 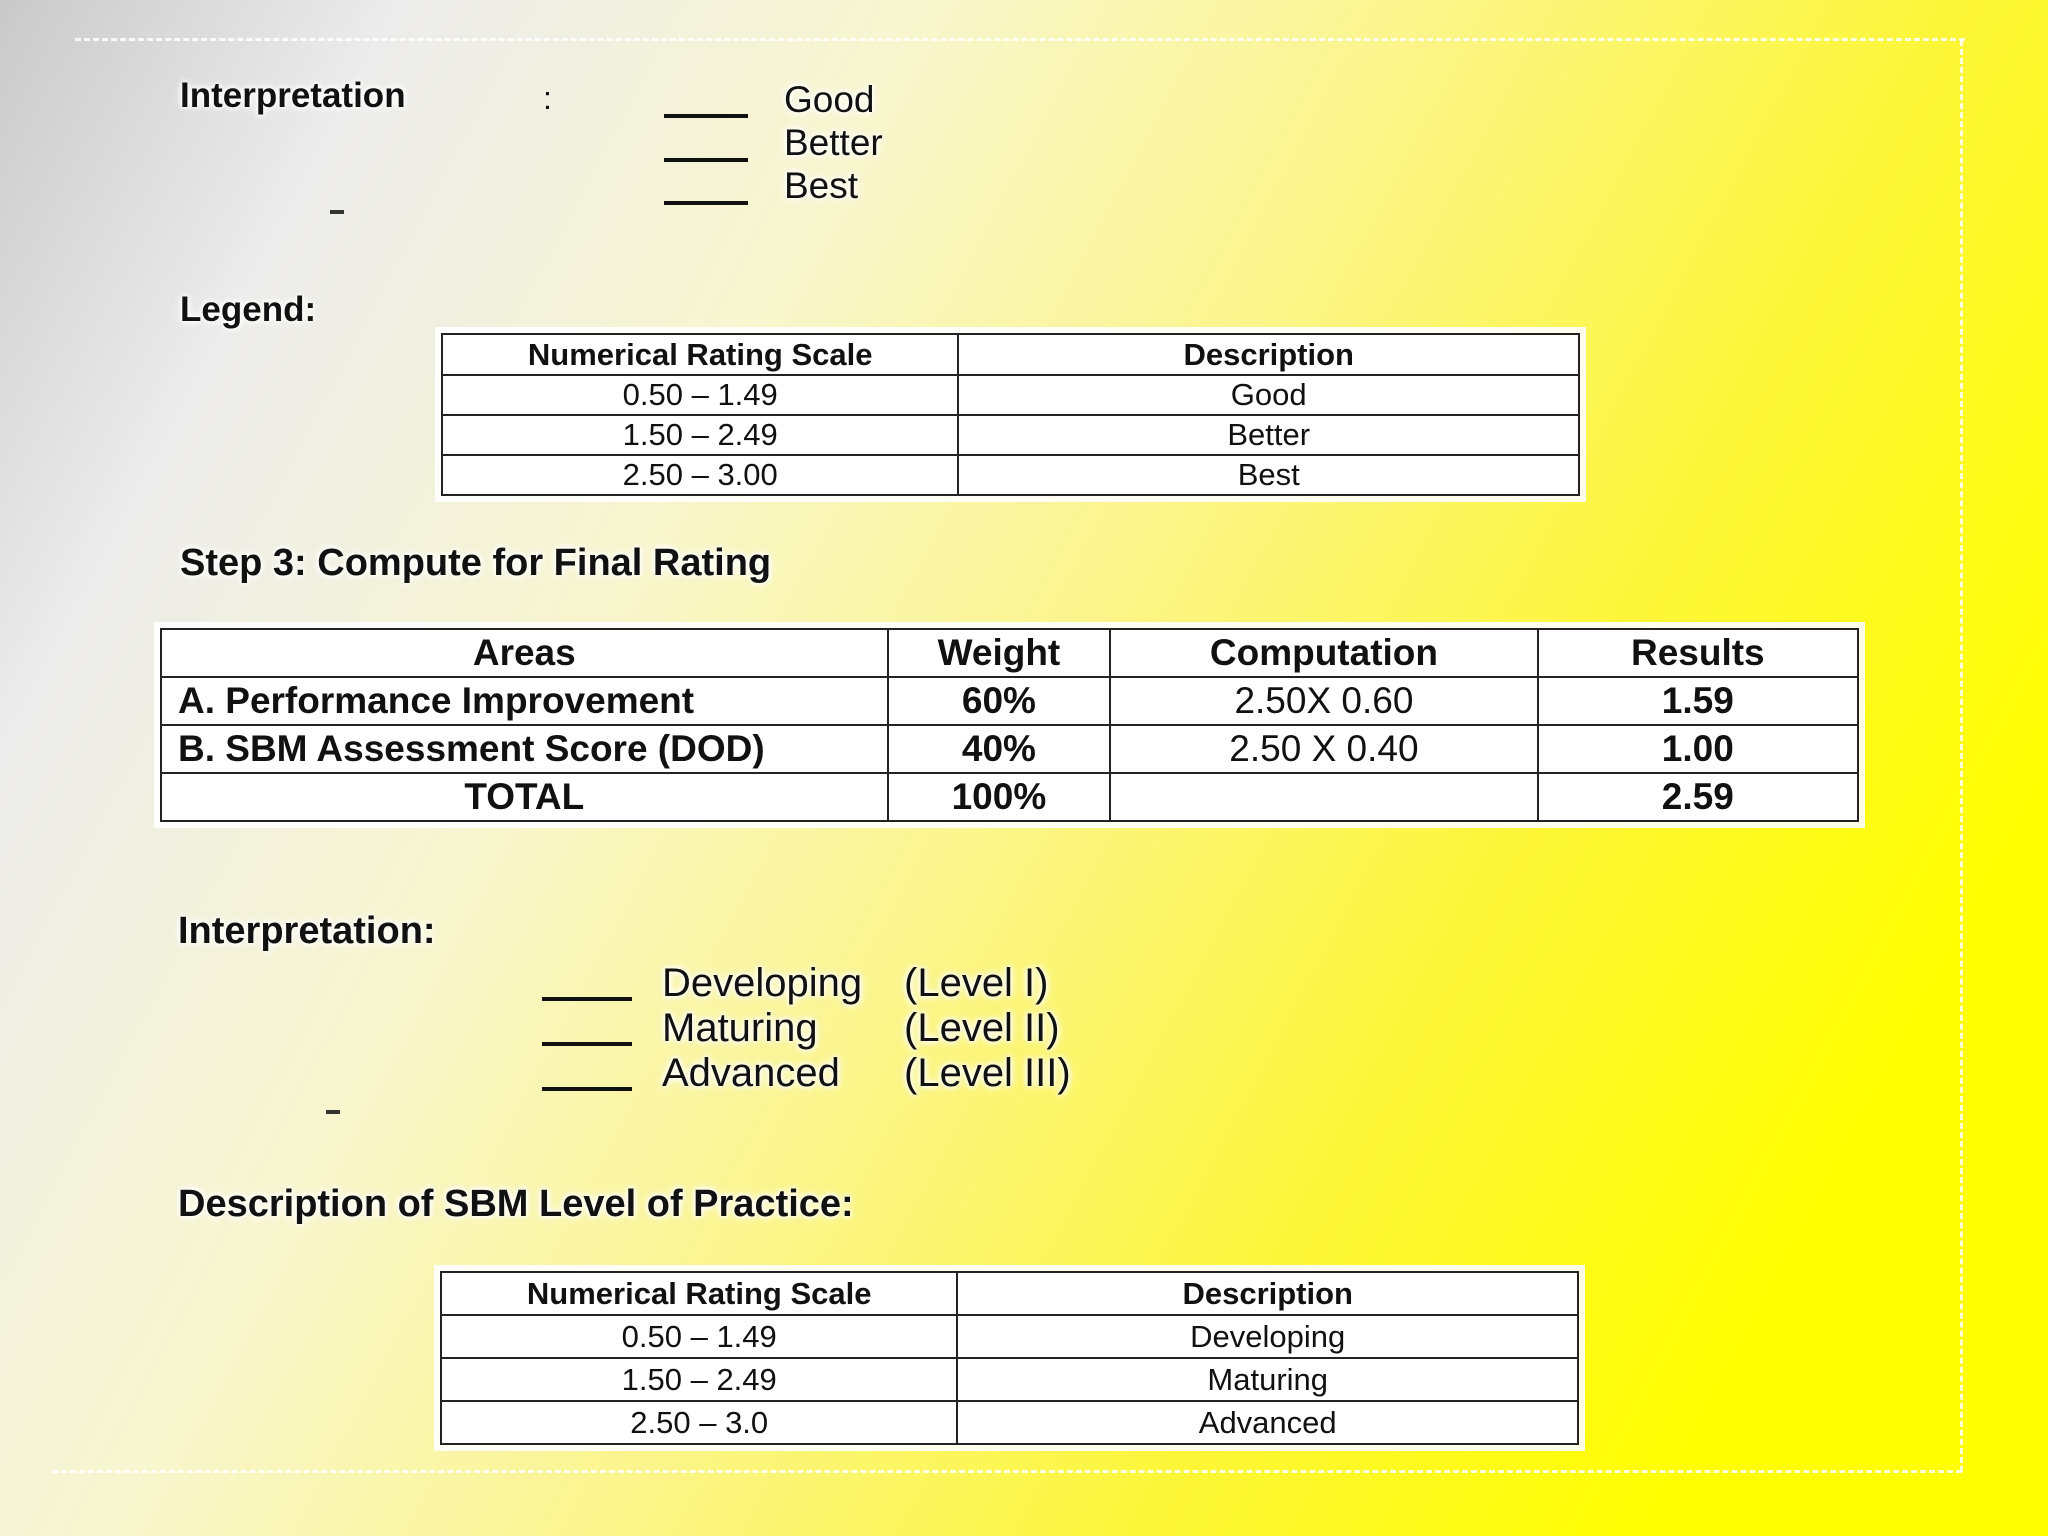 What do you see at coordinates (706, 160) in the screenshot?
I see `blank-line-better` at bounding box center [706, 160].